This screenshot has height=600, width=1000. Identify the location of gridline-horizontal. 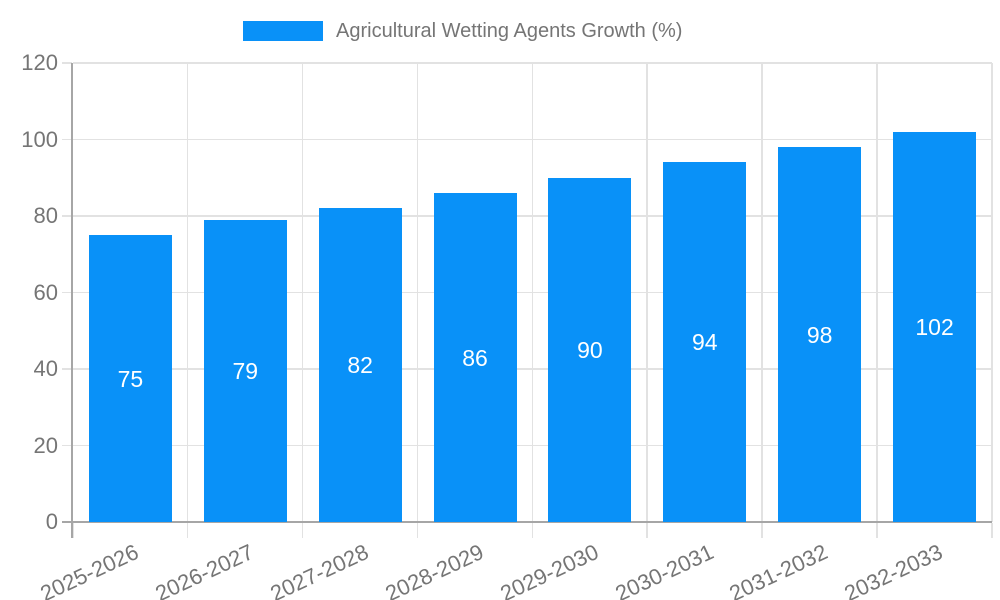
(532, 63).